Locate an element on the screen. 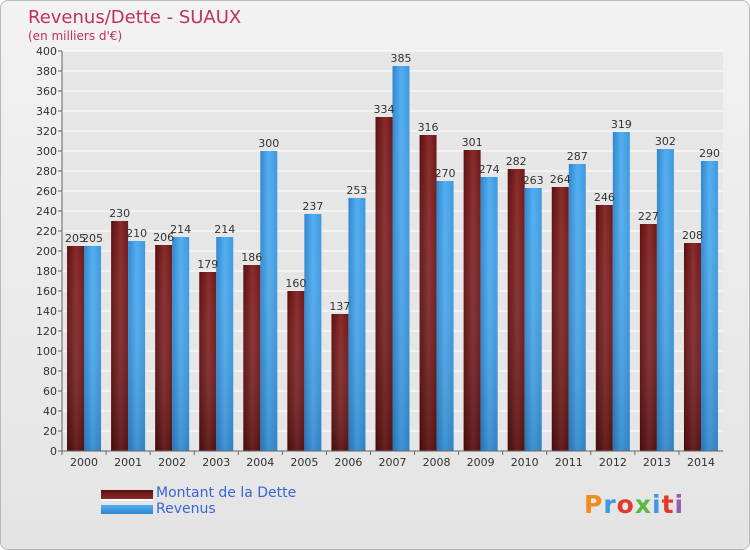  x-tick-label: 2011 is located at coordinates (569, 462).